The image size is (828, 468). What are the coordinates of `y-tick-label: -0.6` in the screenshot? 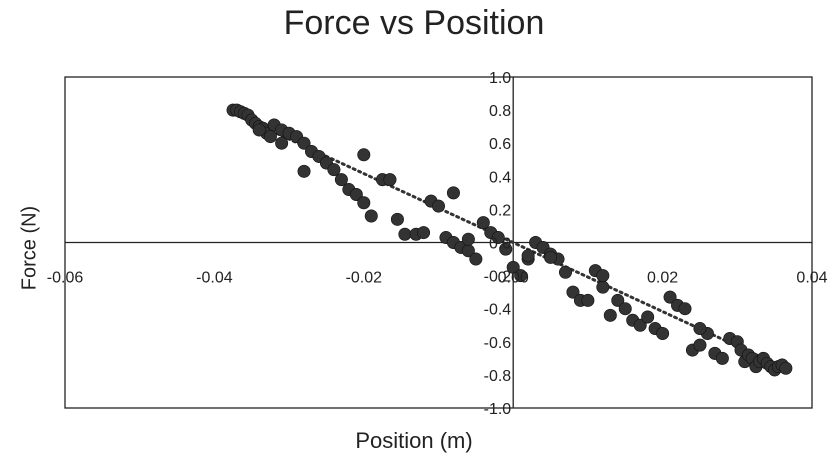 It's located at (498, 343).